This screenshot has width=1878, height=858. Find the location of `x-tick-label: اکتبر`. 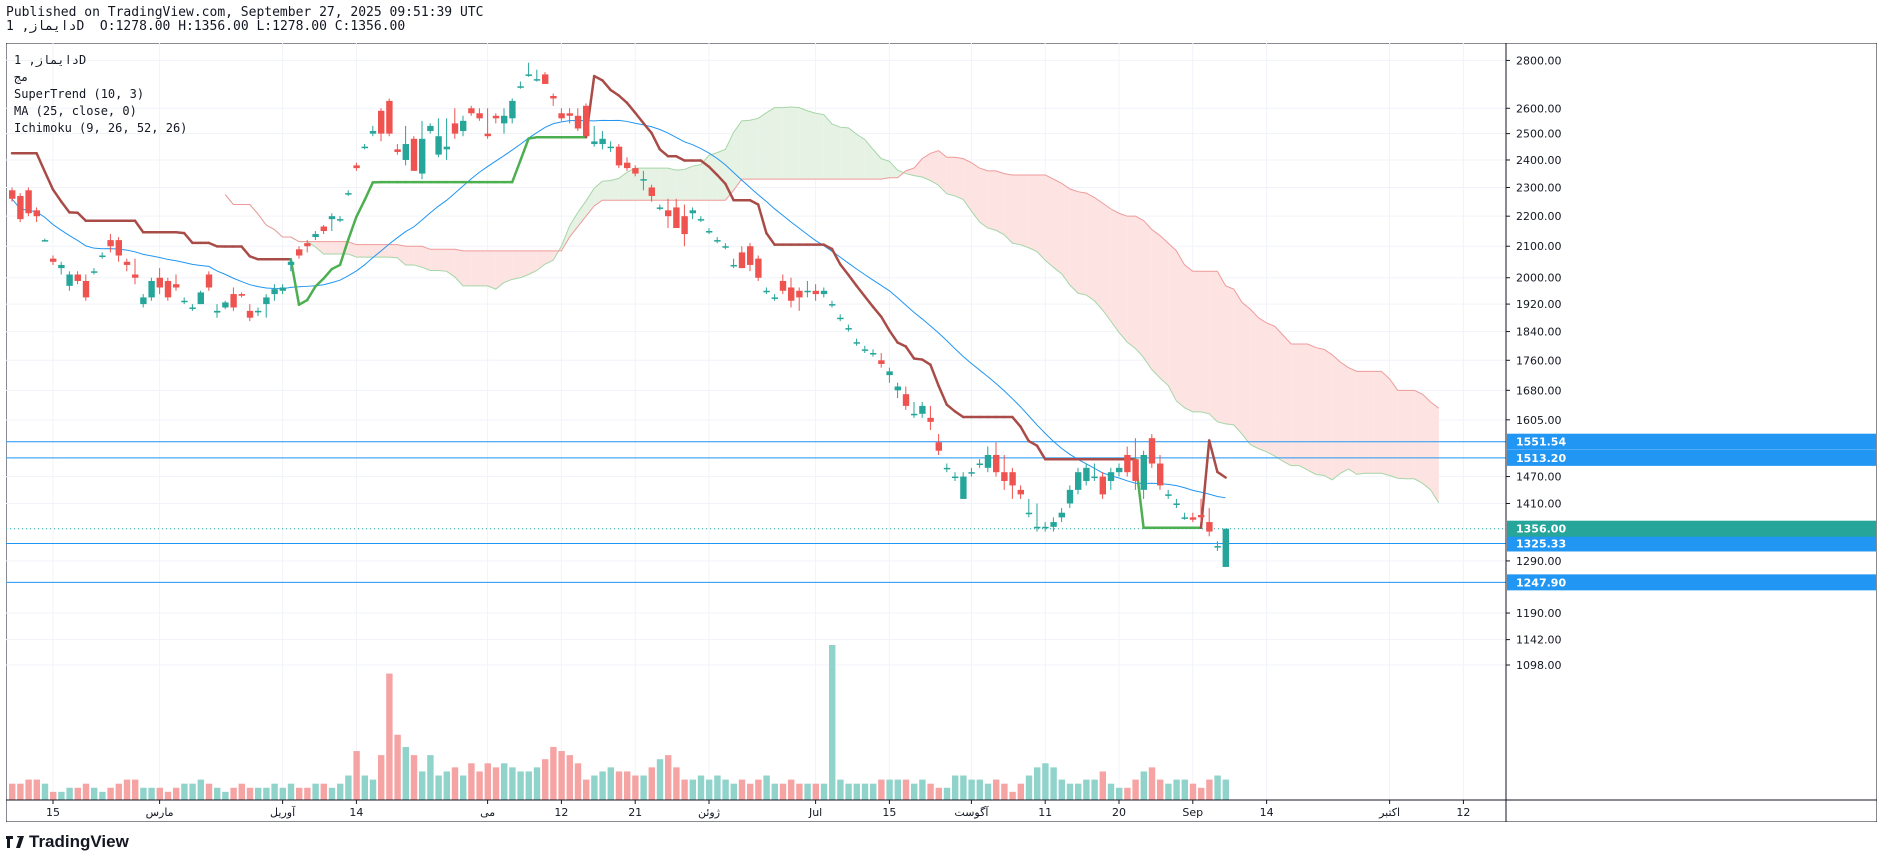

x-tick-label: اکتبر is located at coordinates (1389, 812).